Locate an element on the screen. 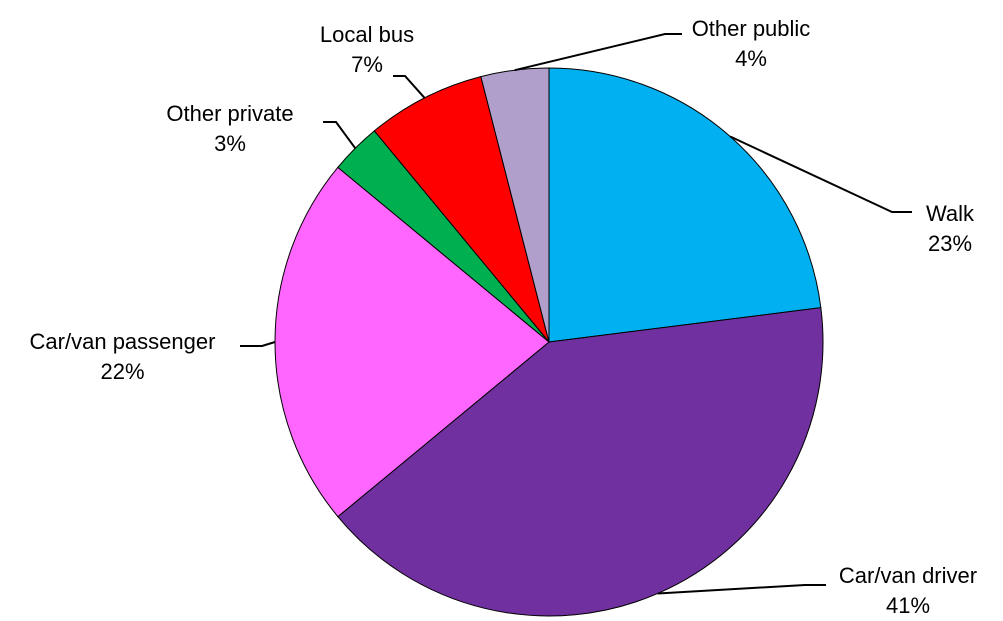  slice-name: Other private is located at coordinates (230, 113).